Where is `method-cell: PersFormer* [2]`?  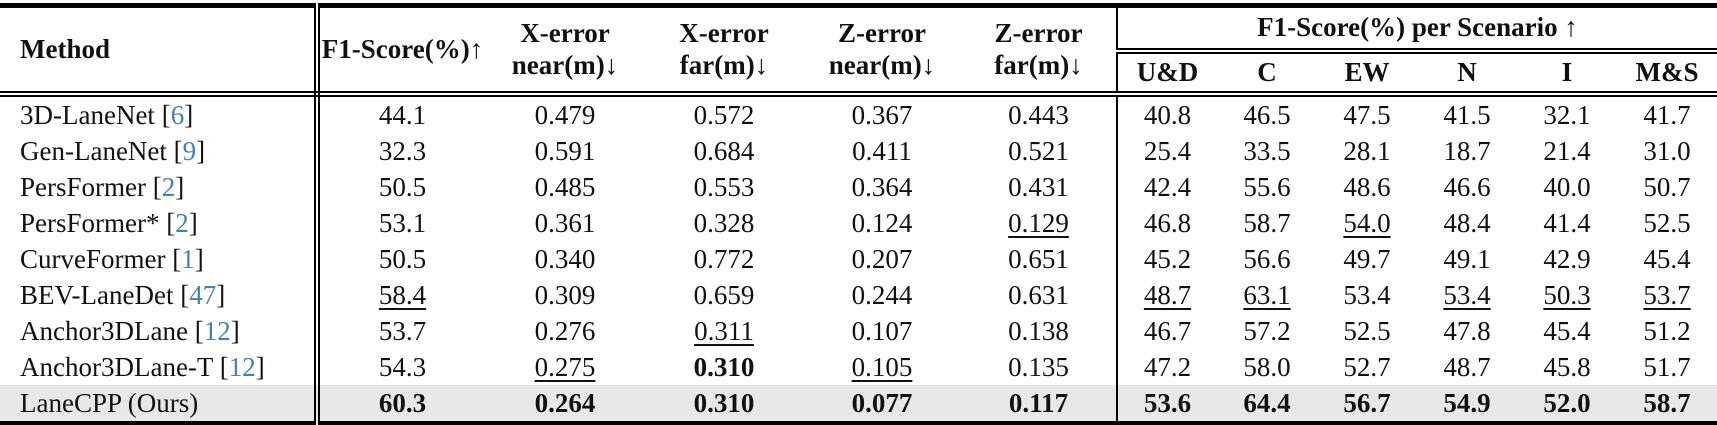
method-cell: PersFormer* [2] is located at coordinates (160, 223).